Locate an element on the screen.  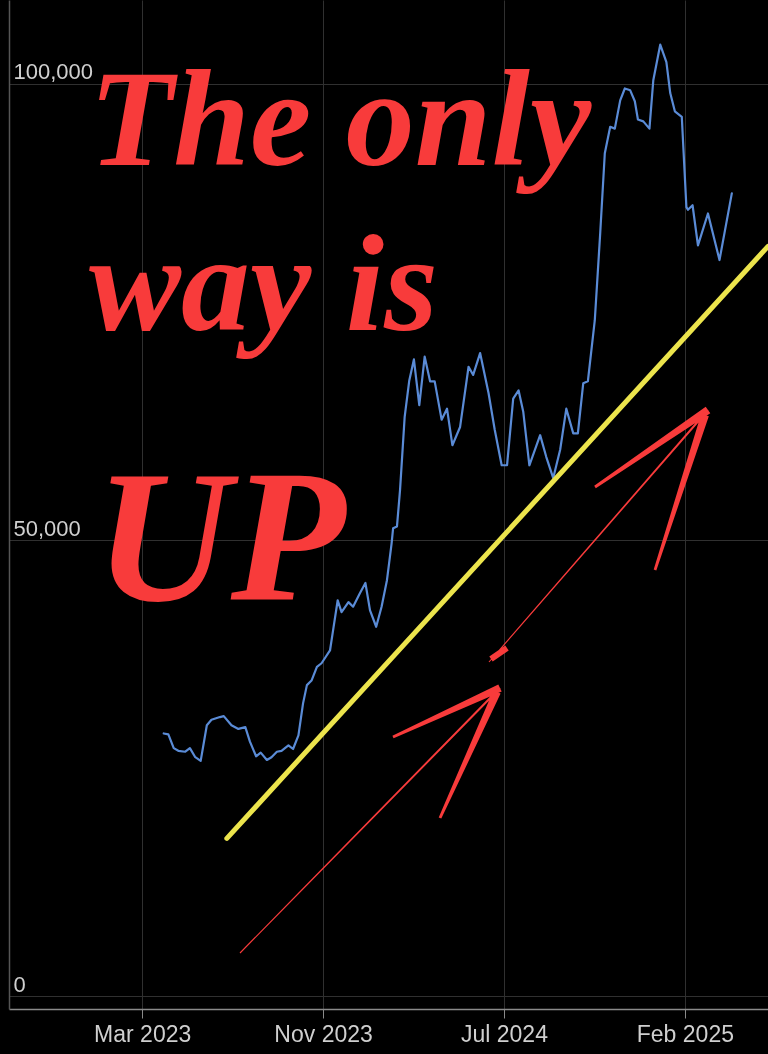
x-tick-label: Jul 2024 is located at coordinates (504, 1033).